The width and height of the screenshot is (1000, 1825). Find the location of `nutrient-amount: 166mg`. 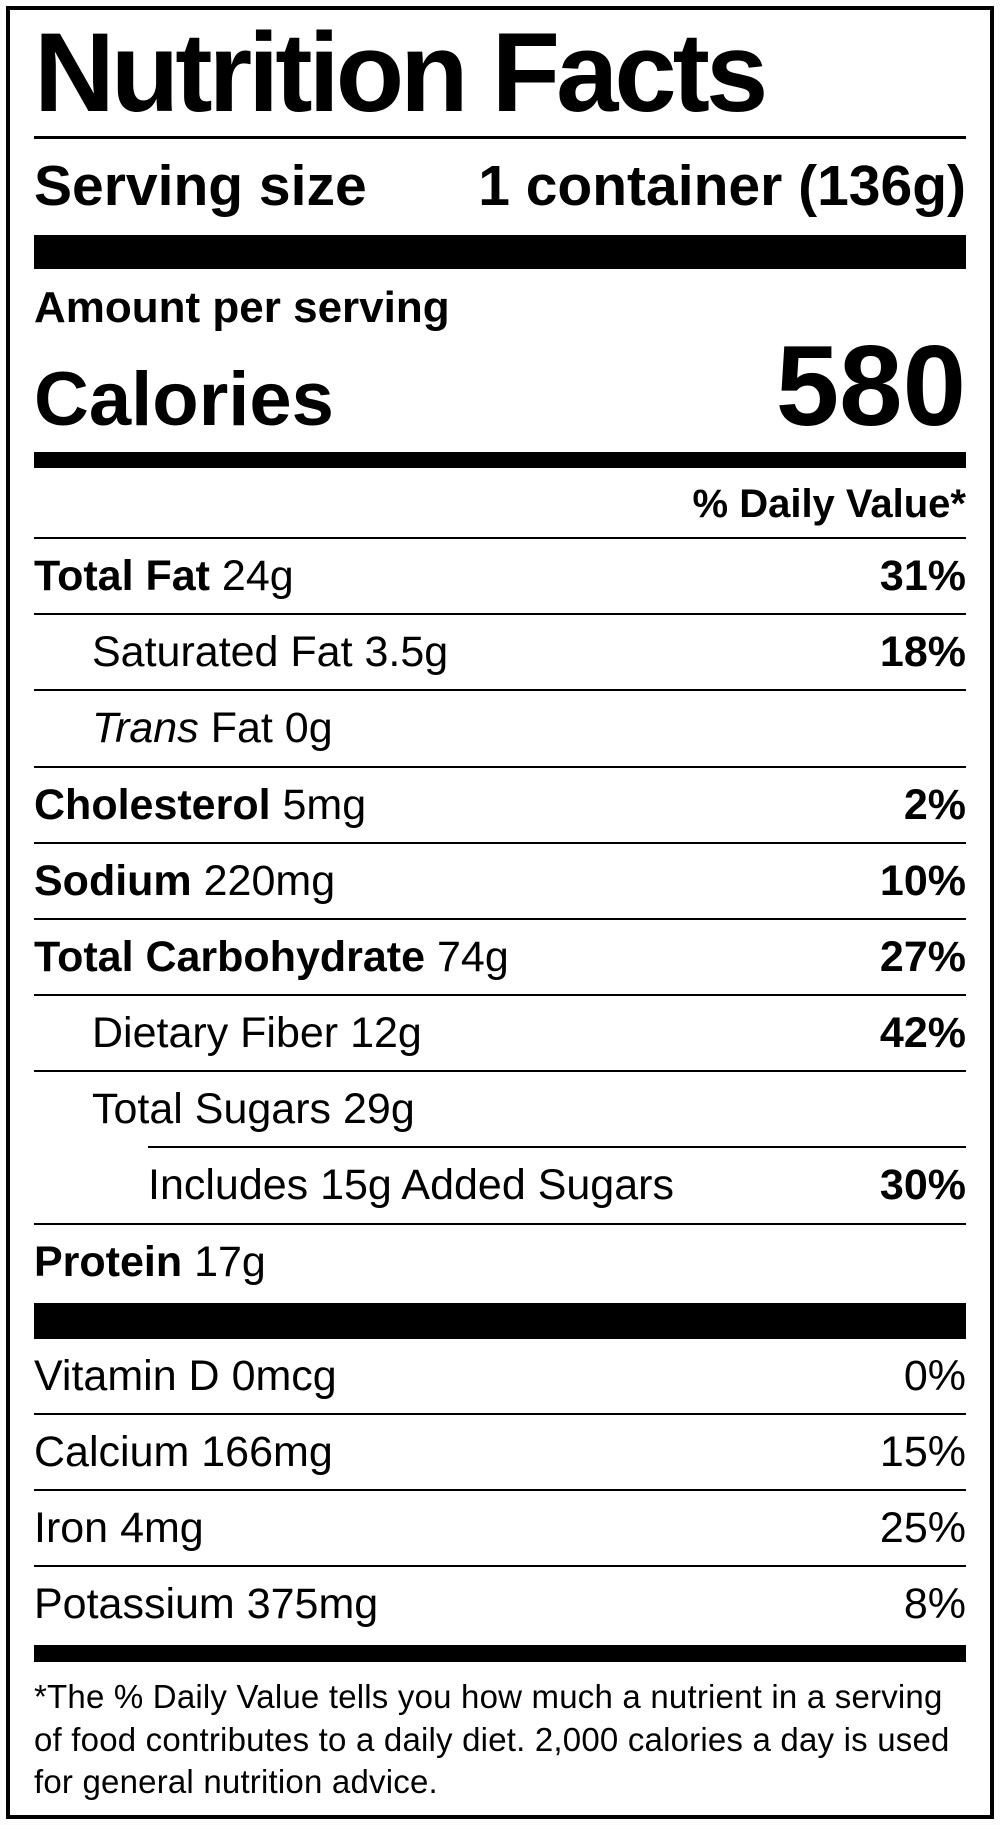

nutrient-amount: 166mg is located at coordinates (267, 1451).